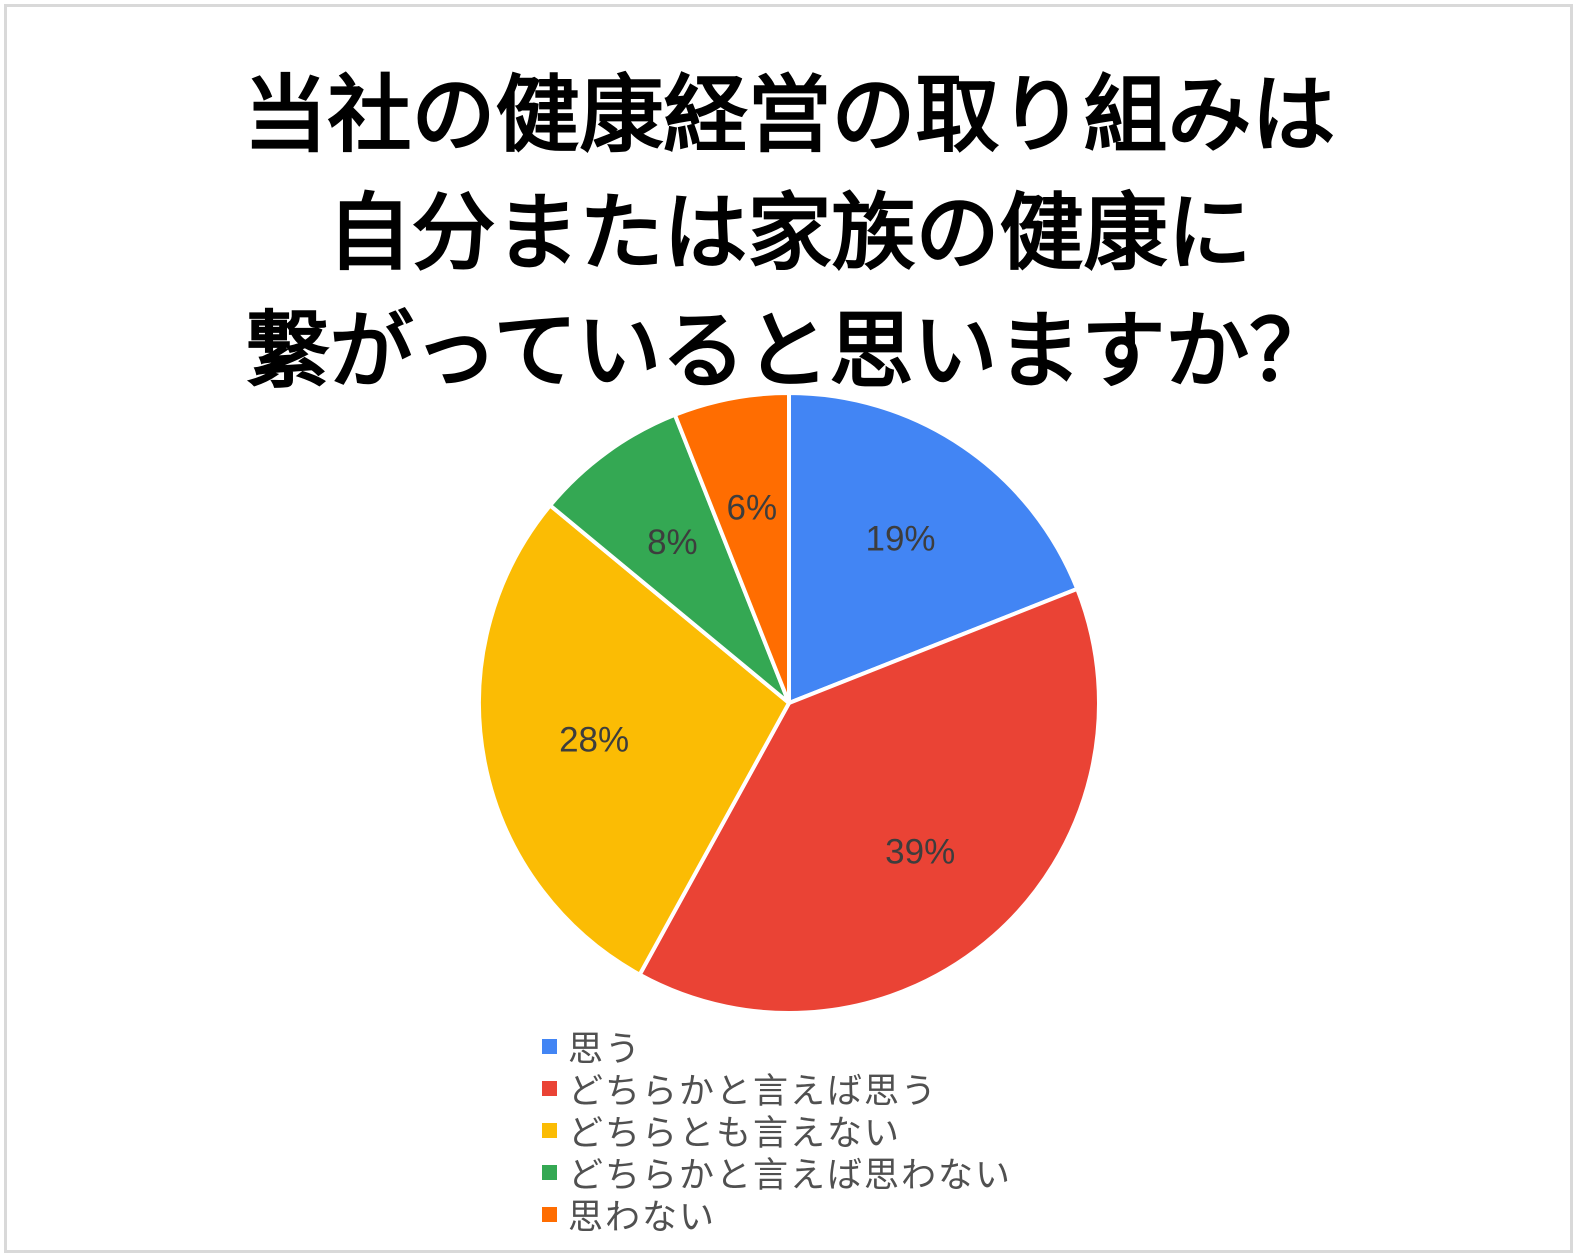  I want to click on legend-item-4: どちらかと言えば思わない, so click(777, 1173).